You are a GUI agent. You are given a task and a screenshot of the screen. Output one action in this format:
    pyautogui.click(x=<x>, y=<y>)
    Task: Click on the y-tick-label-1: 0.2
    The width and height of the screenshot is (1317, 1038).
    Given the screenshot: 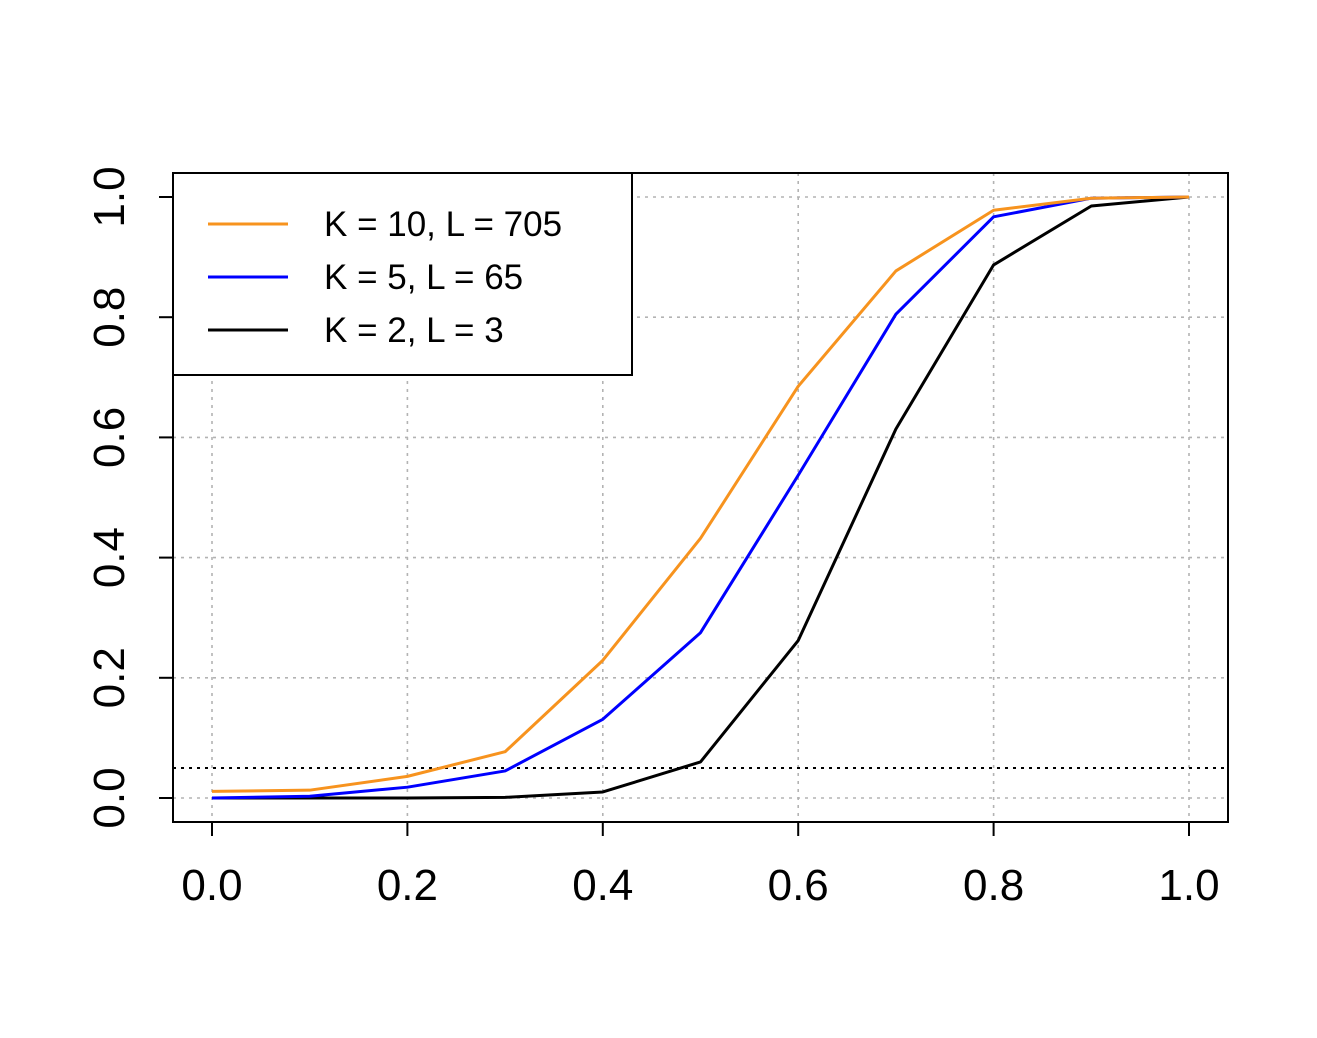 What is the action you would take?
    pyautogui.click(x=109, y=677)
    